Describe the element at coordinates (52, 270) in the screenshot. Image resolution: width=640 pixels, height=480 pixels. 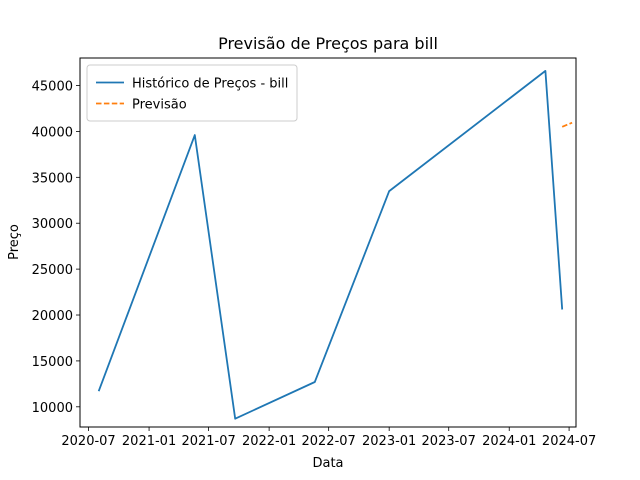
I see `y-tick-label: 25000` at that location.